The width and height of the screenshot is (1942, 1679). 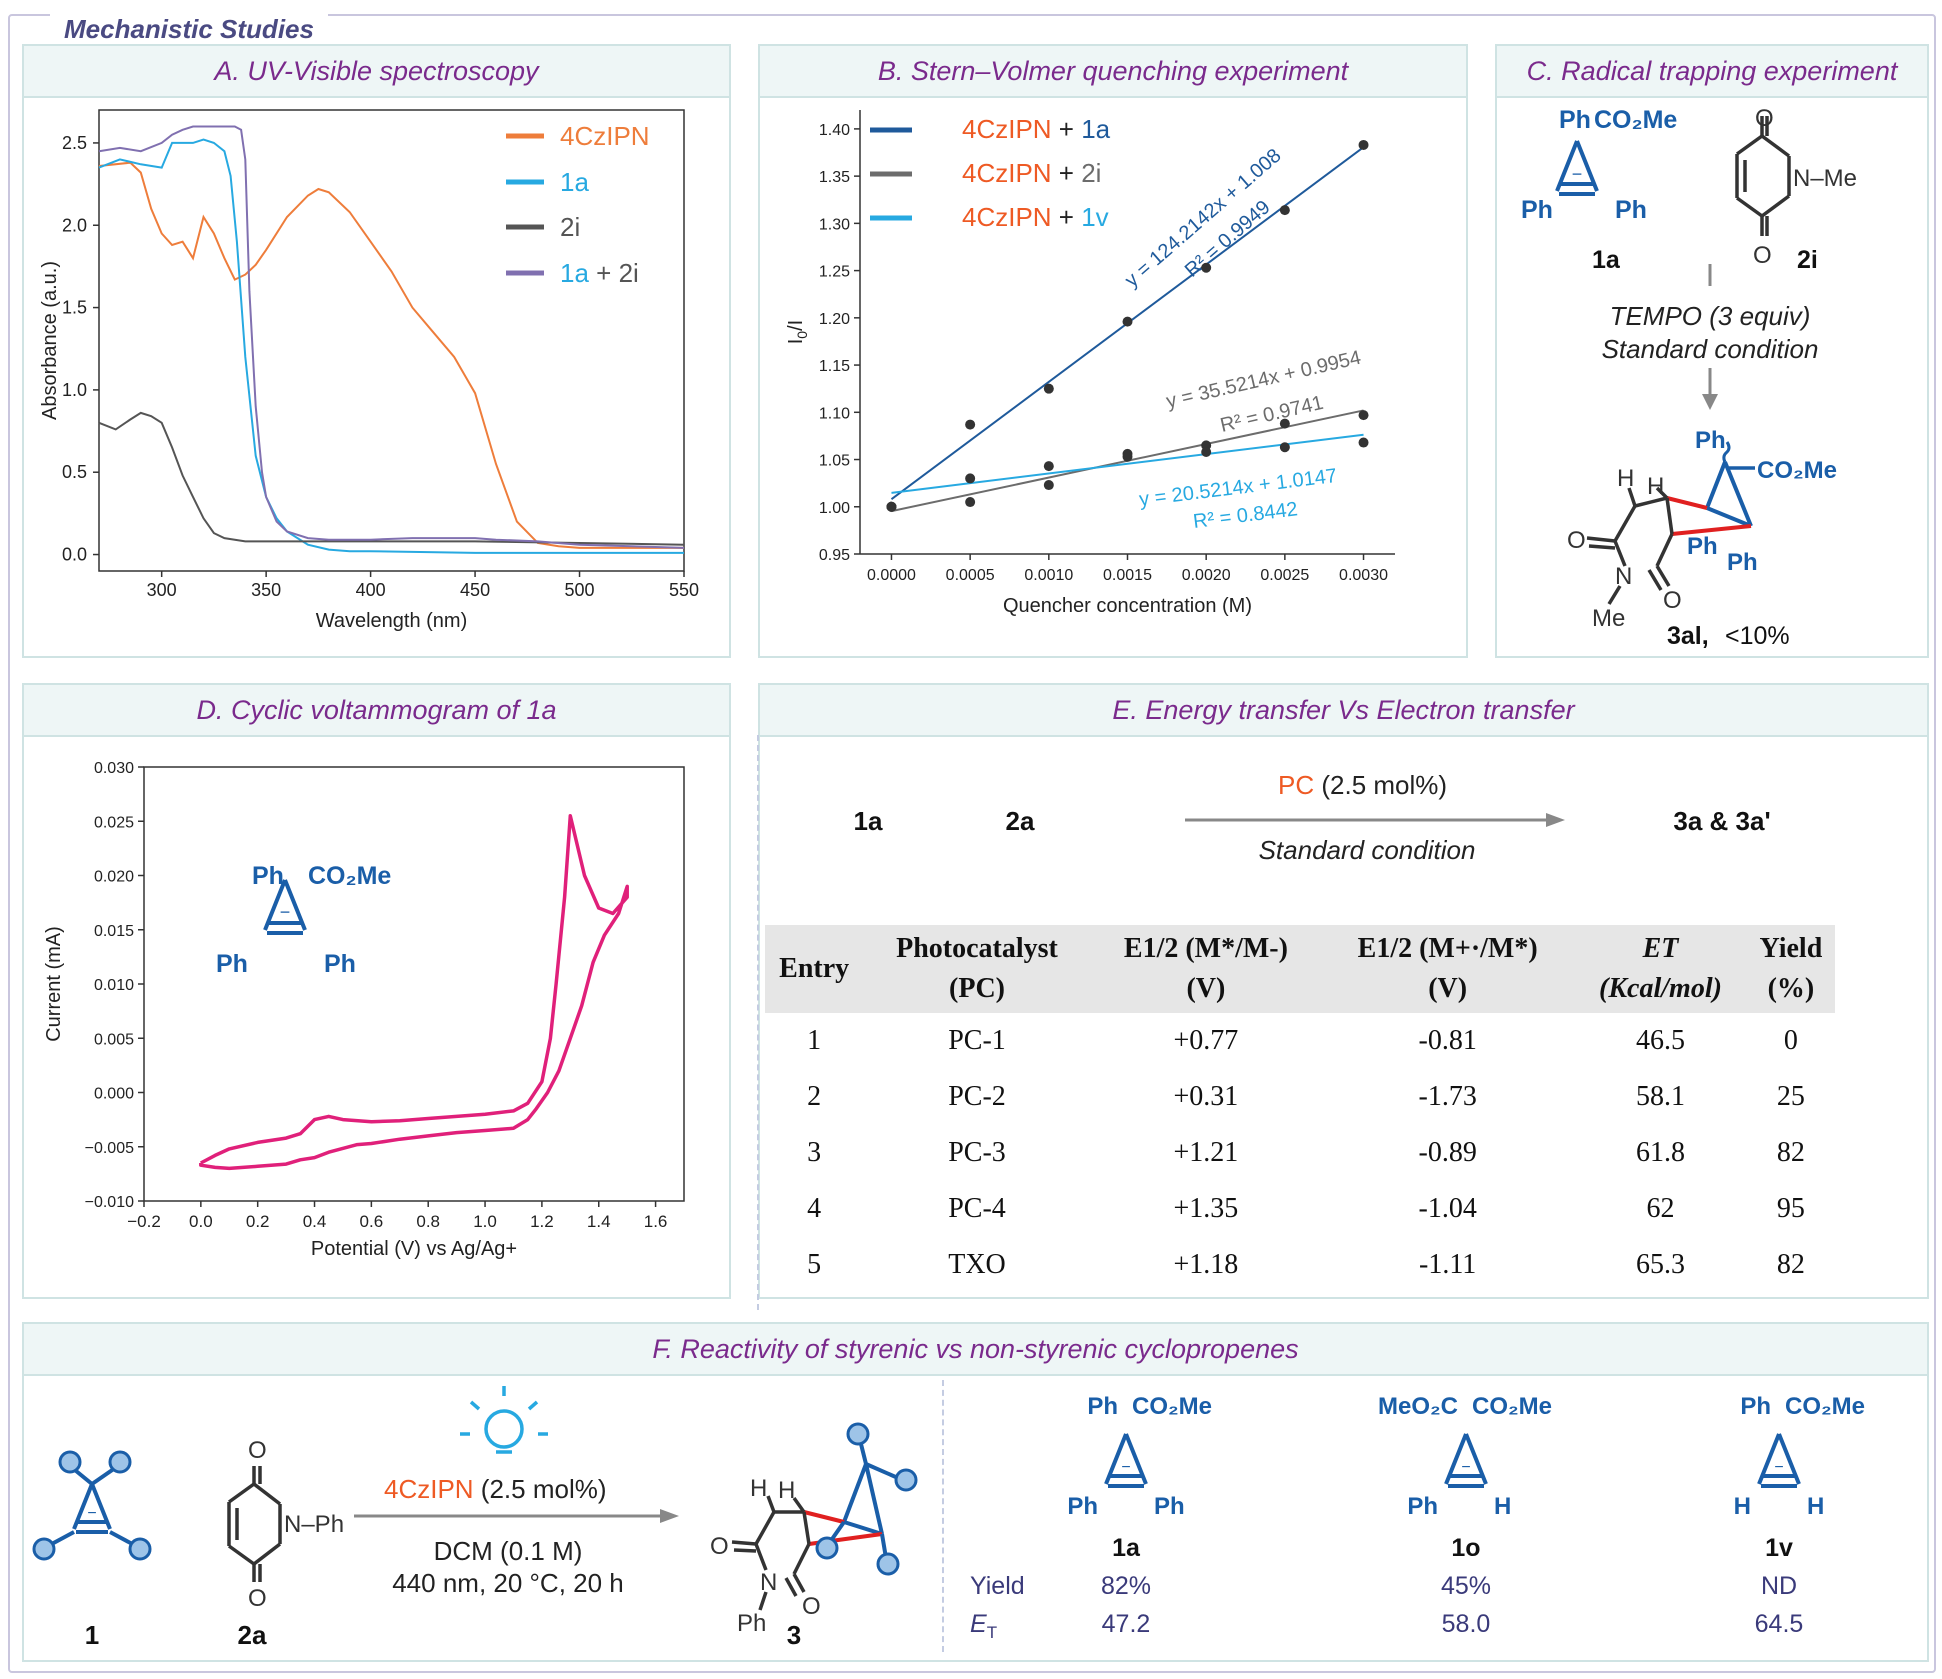 I want to click on f-label-3: 3, so click(x=794, y=1635).